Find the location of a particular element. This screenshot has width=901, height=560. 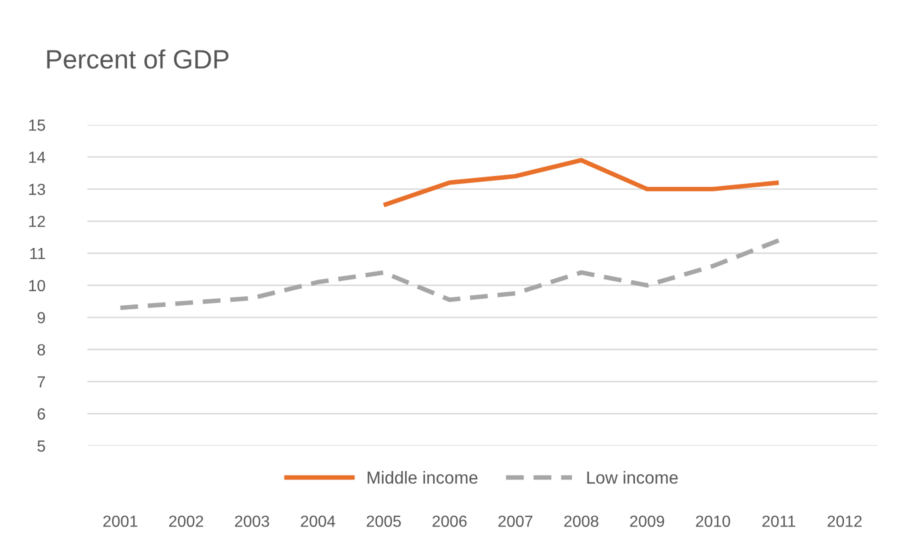

x-tick-label: 2002 is located at coordinates (186, 521).